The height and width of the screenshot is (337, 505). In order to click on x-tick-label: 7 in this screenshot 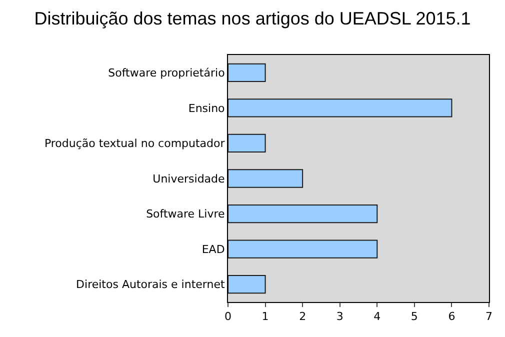, I will do `click(489, 317)`.